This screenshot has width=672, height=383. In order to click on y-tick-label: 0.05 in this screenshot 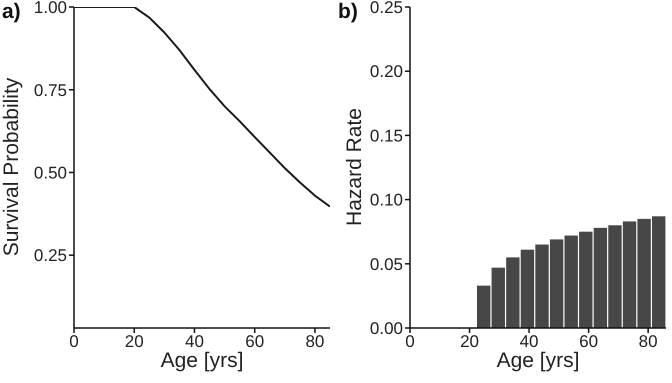, I will do `click(386, 264)`.